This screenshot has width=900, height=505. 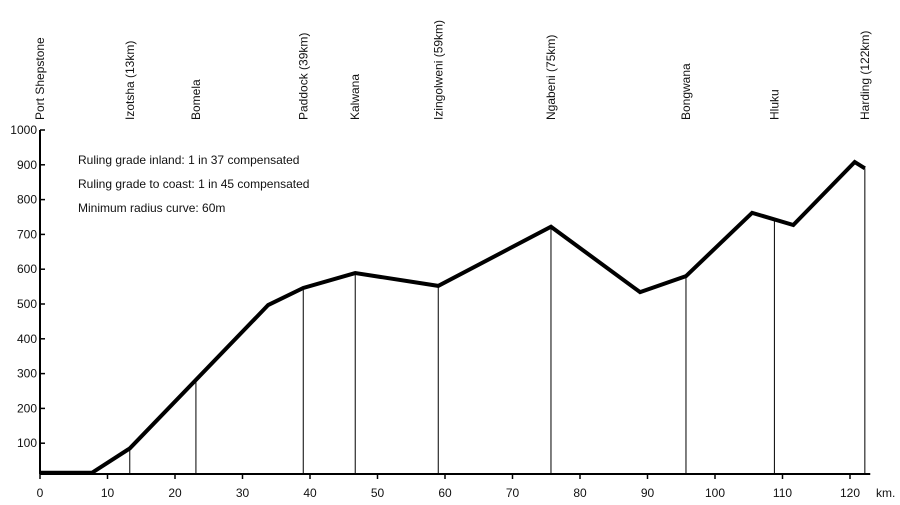 I want to click on y-tick-label: 200, so click(x=27, y=408).